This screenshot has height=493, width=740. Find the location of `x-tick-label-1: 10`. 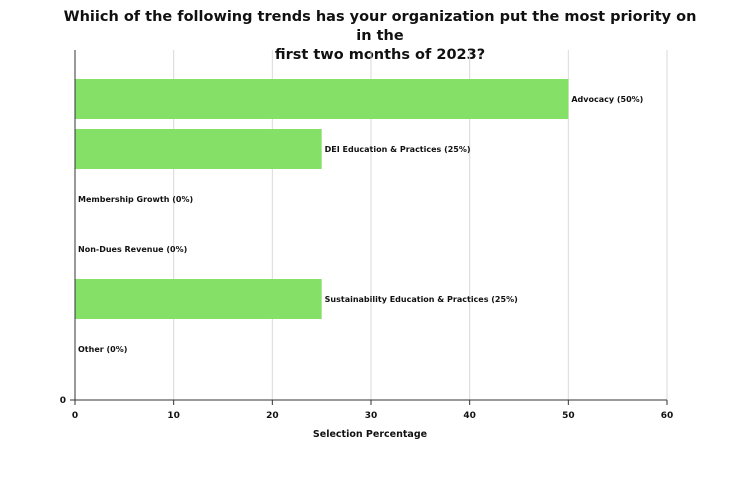

x-tick-label-1: 10 is located at coordinates (173, 416).